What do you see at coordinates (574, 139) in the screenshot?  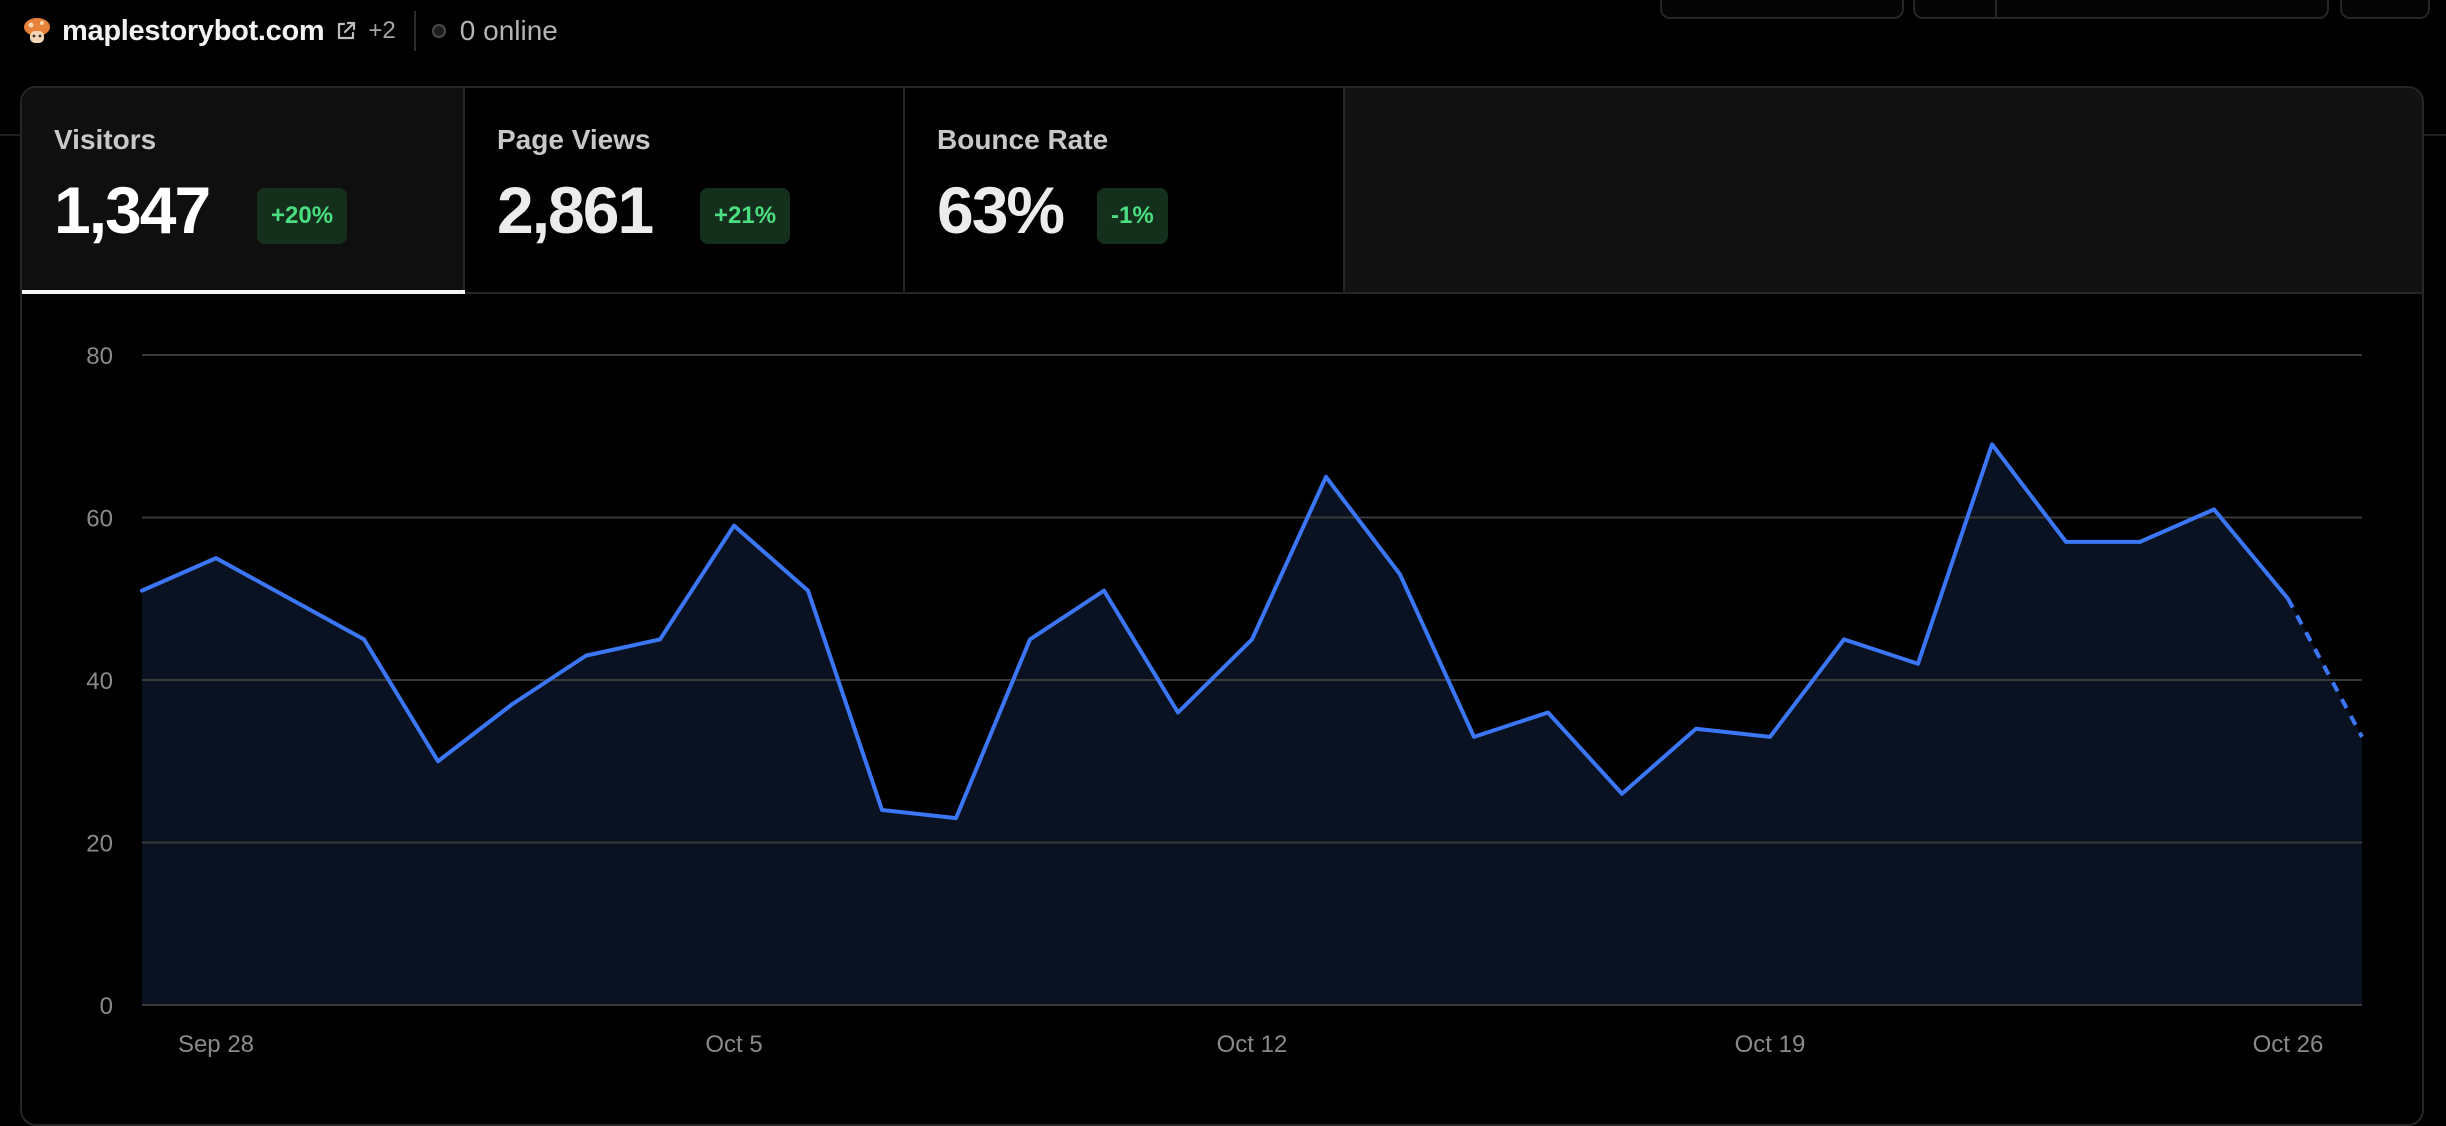 I see `metric-label: Page Views` at bounding box center [574, 139].